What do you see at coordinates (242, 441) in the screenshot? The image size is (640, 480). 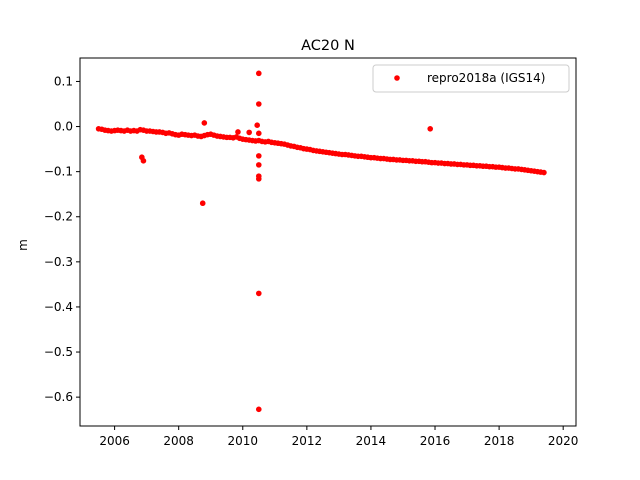 I see `x-tick-label: 2010` at bounding box center [242, 441].